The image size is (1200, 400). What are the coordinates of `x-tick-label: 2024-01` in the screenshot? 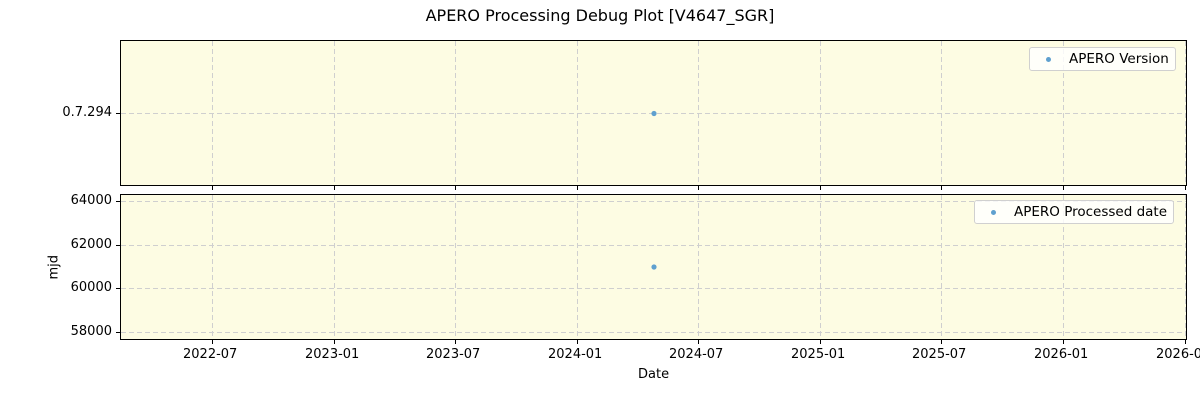 It's located at (575, 354).